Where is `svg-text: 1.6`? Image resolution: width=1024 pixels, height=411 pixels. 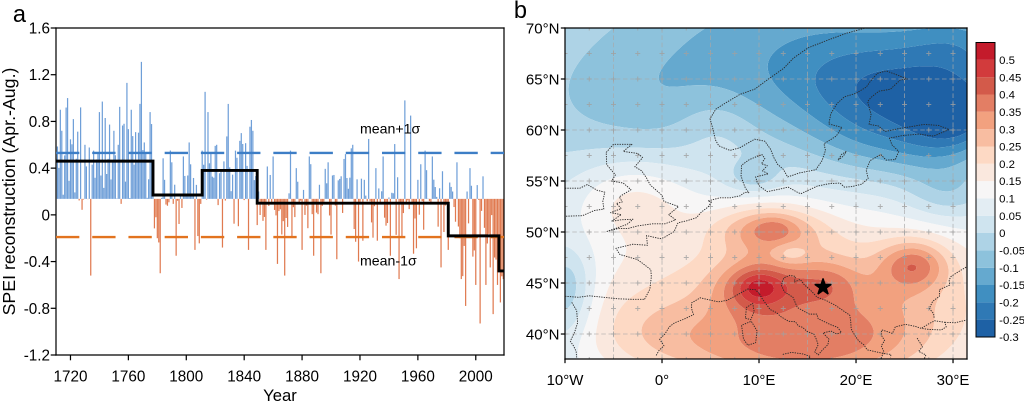
svg-text: 1.6 is located at coordinates (39, 29).